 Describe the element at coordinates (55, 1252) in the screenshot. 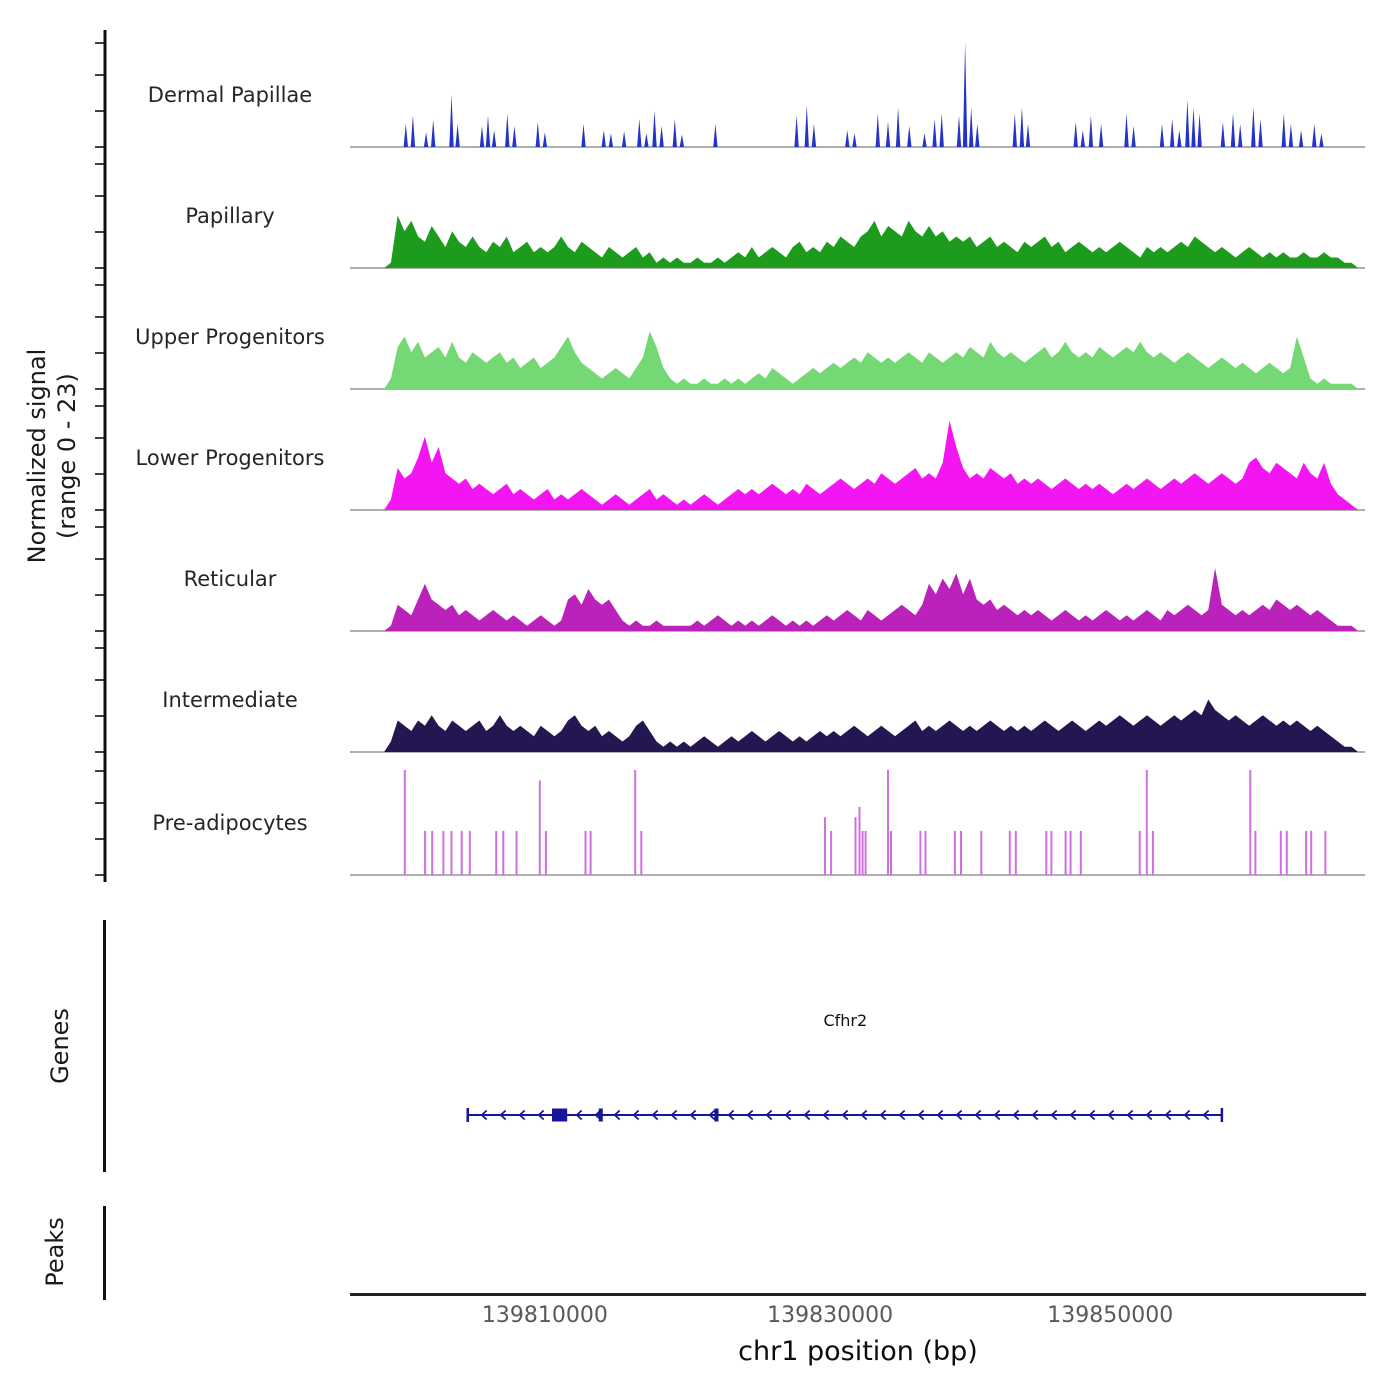

I see `peaks-section-label: Peaks` at that location.